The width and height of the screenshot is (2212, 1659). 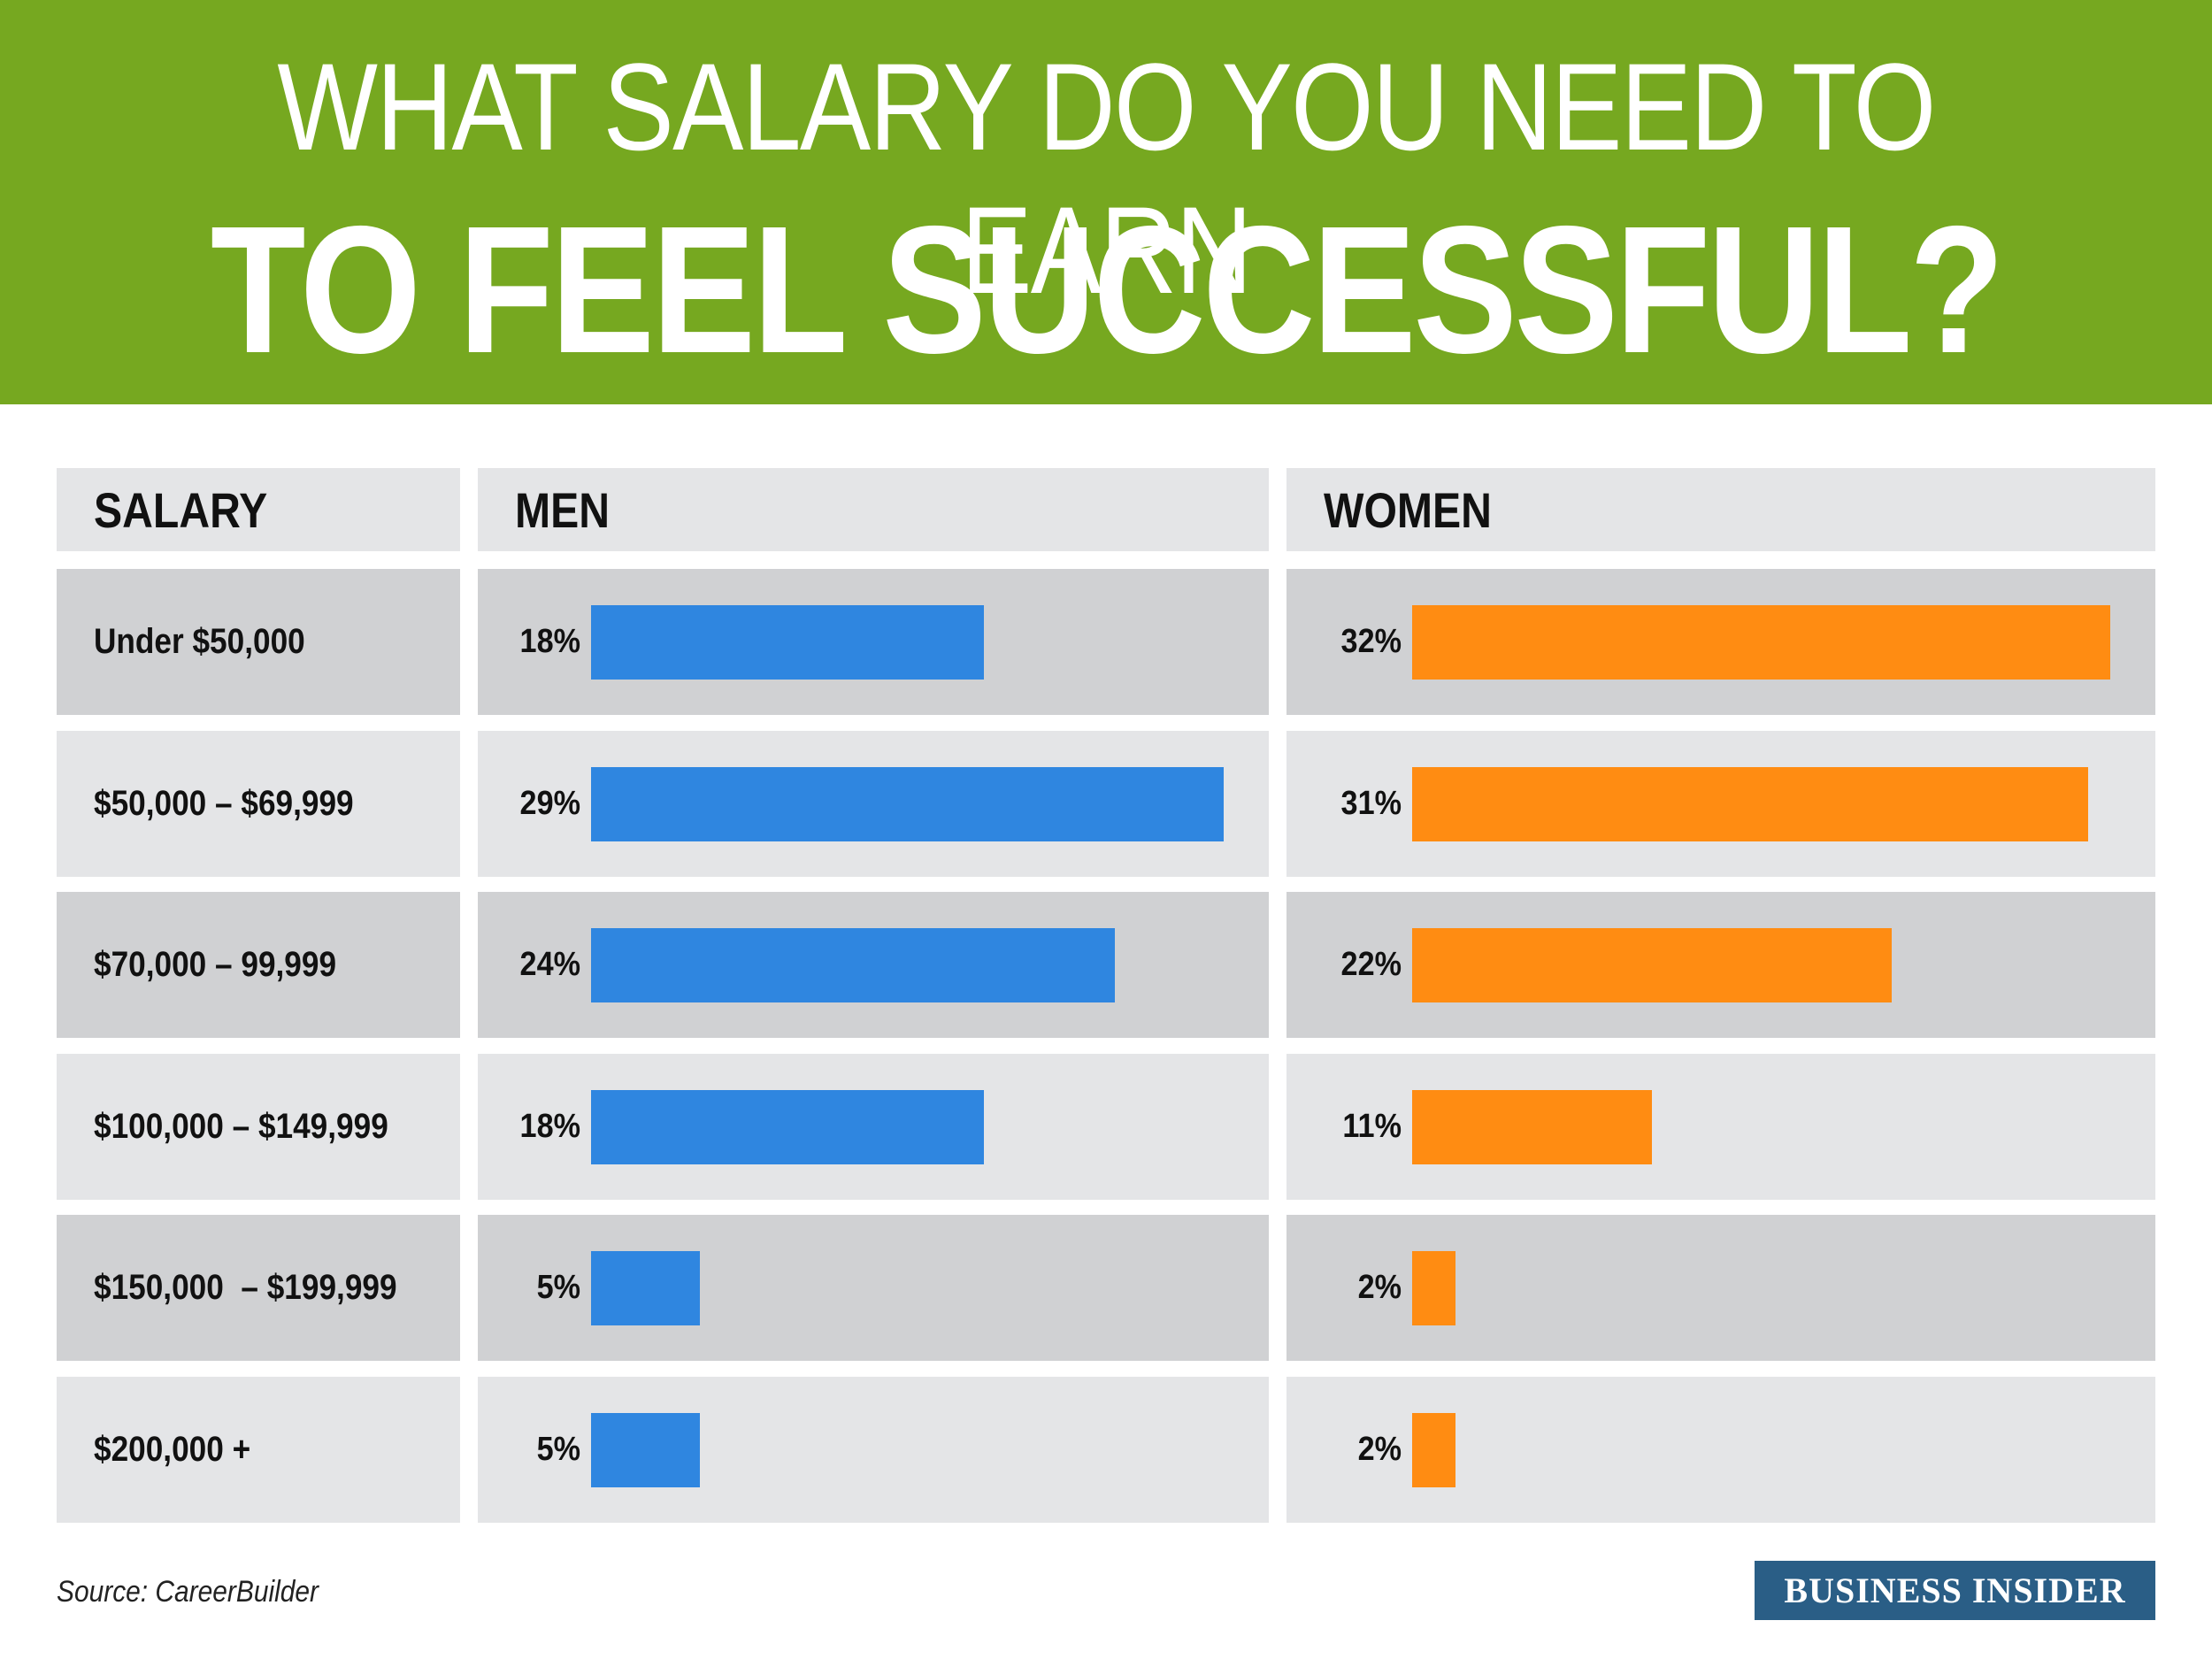 What do you see at coordinates (1107, 178) in the screenshot?
I see `title-line-1: WHAT SALARY DO YOU NEED TO EARN` at bounding box center [1107, 178].